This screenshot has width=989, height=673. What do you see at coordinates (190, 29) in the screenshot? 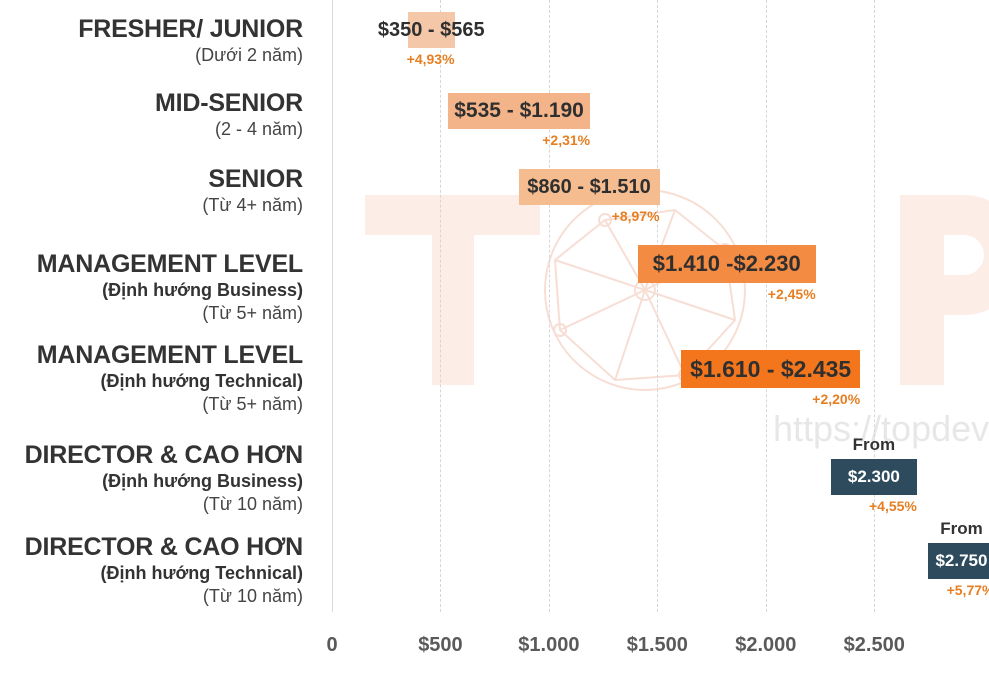
I see `row-title: FRESHER/ JUNIOR` at bounding box center [190, 29].